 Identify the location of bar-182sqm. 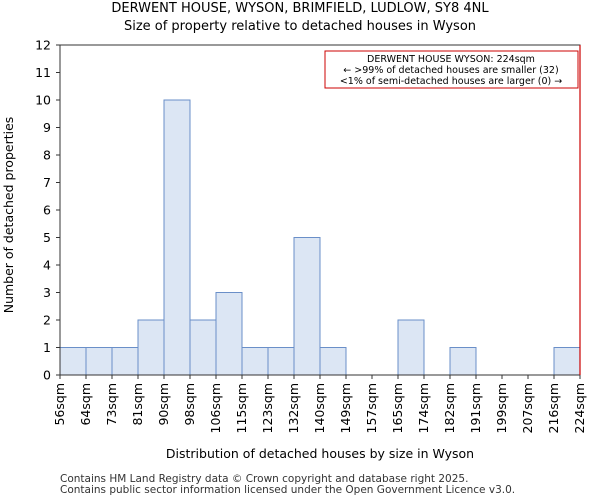
(463, 361).